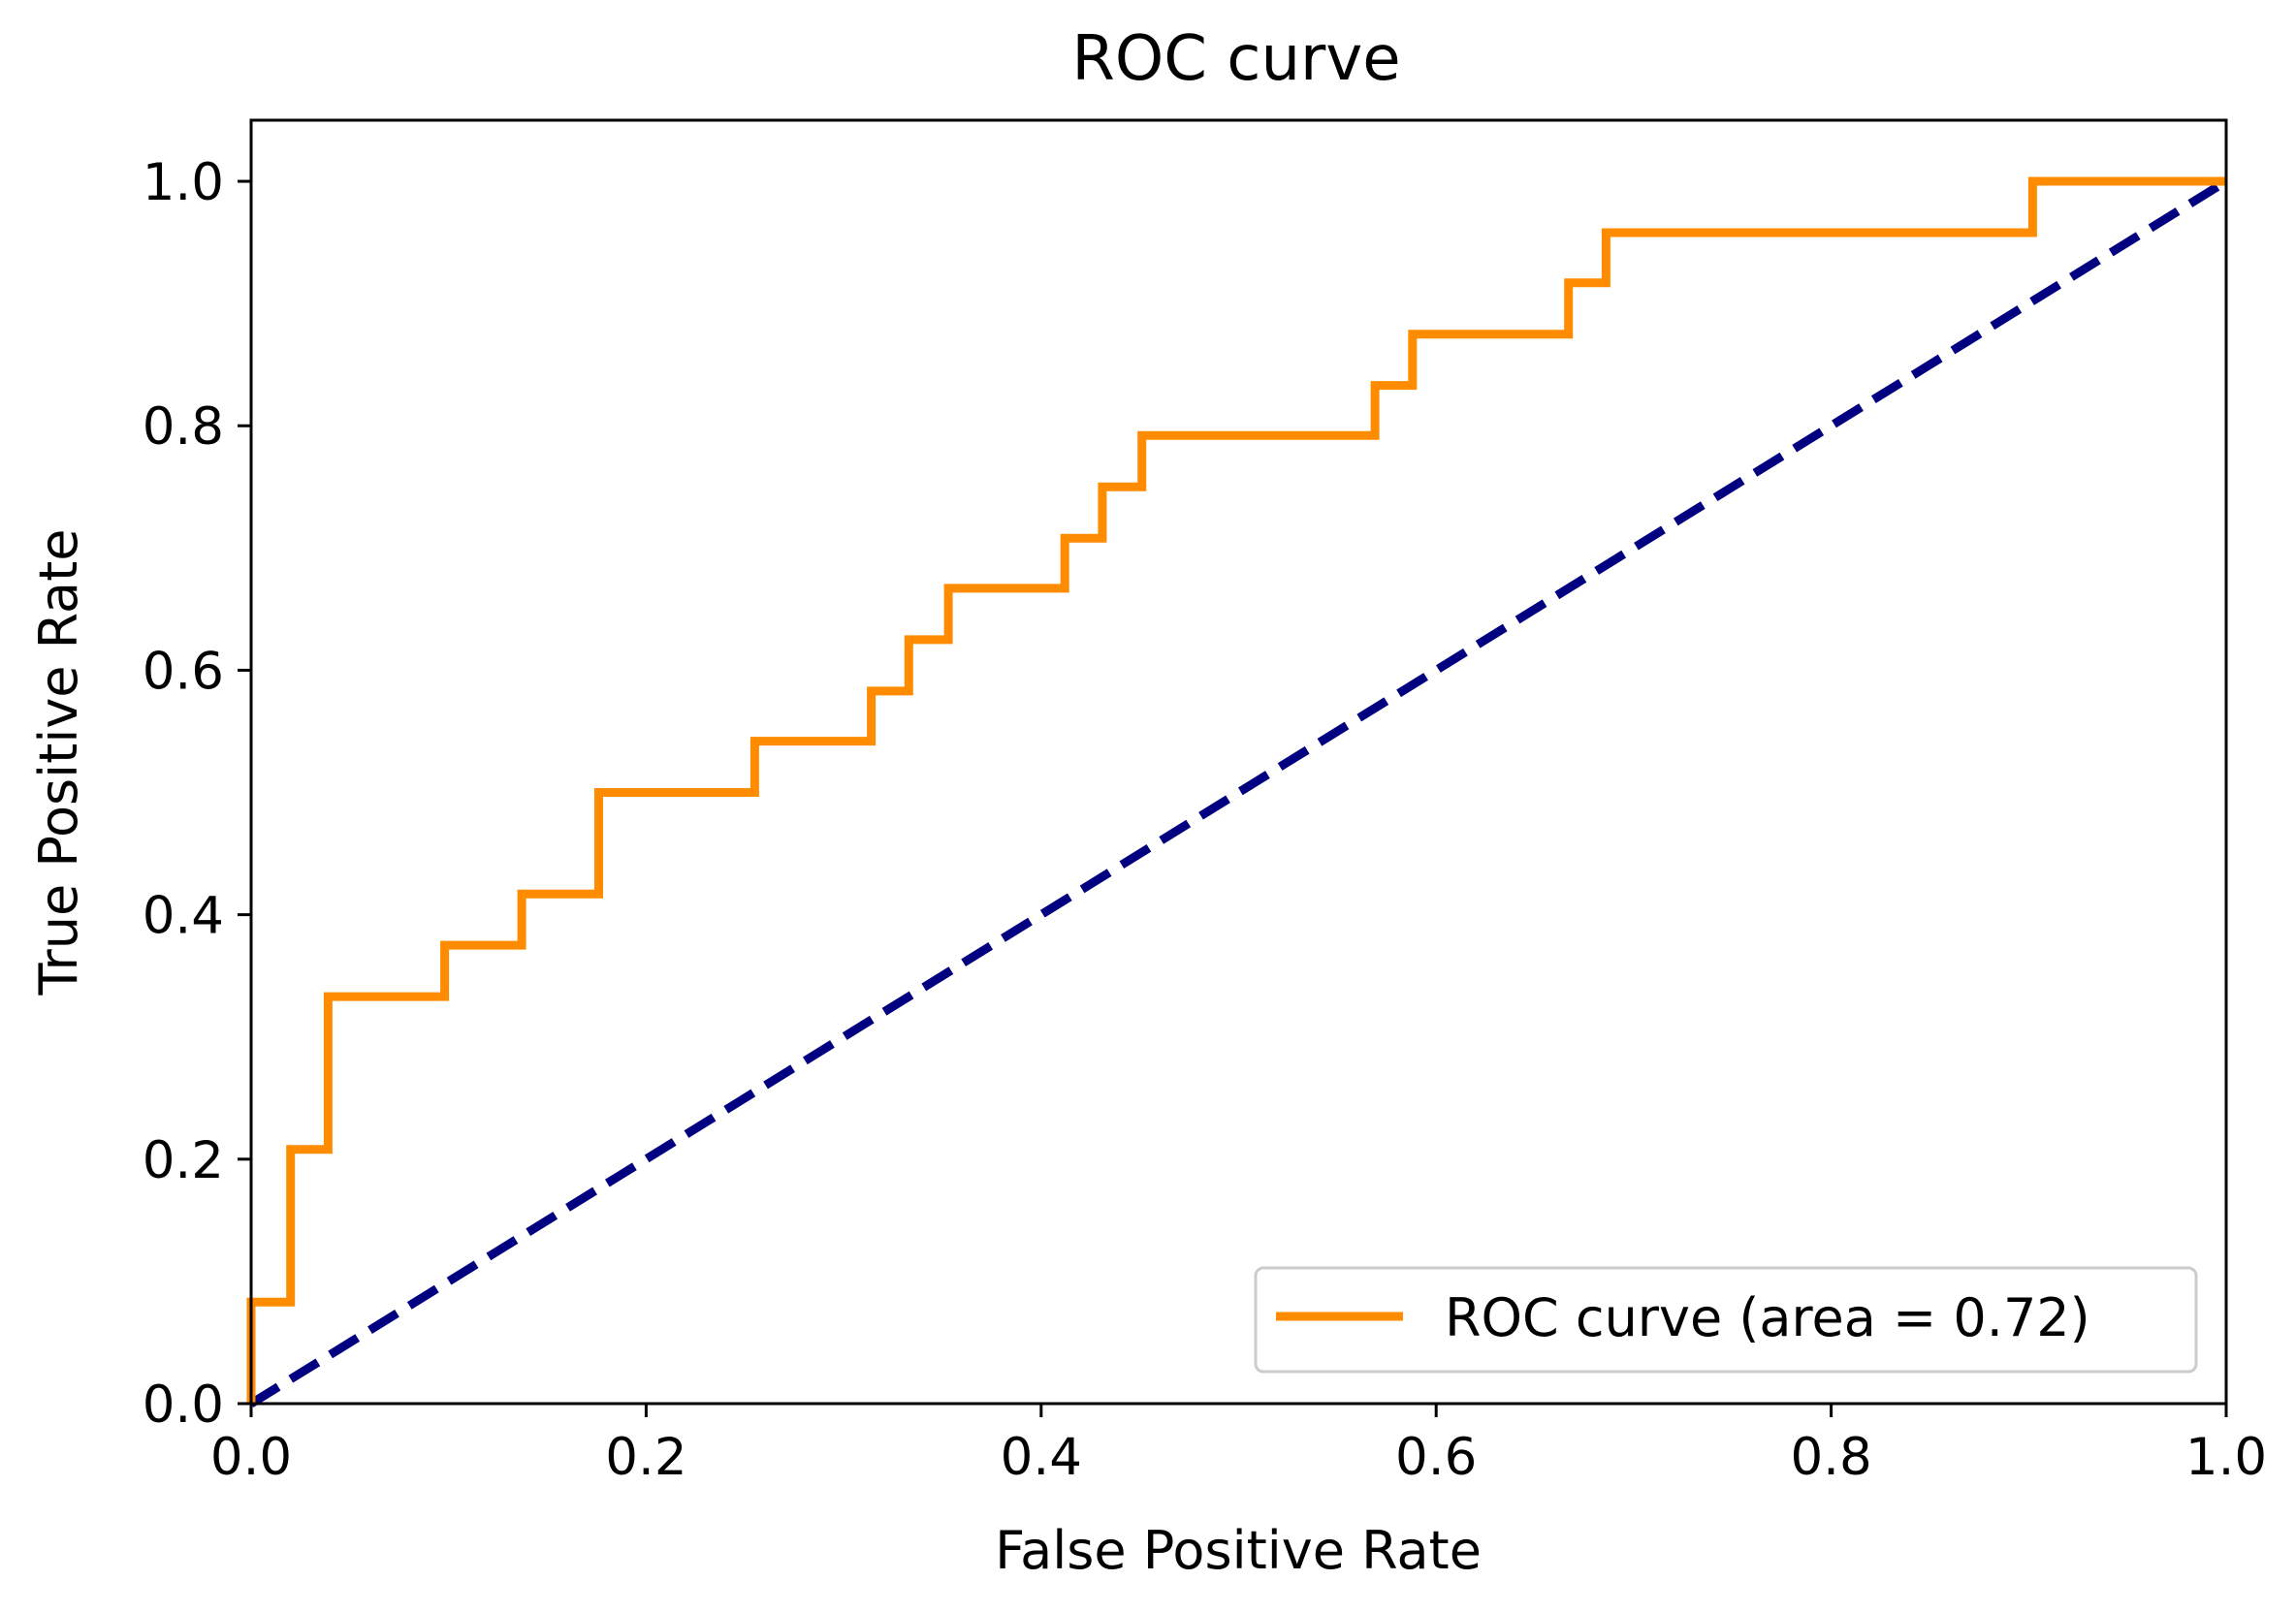 The image size is (2296, 1613). What do you see at coordinates (58, 762) in the screenshot?
I see `y-axis-label: True Positive Rate` at bounding box center [58, 762].